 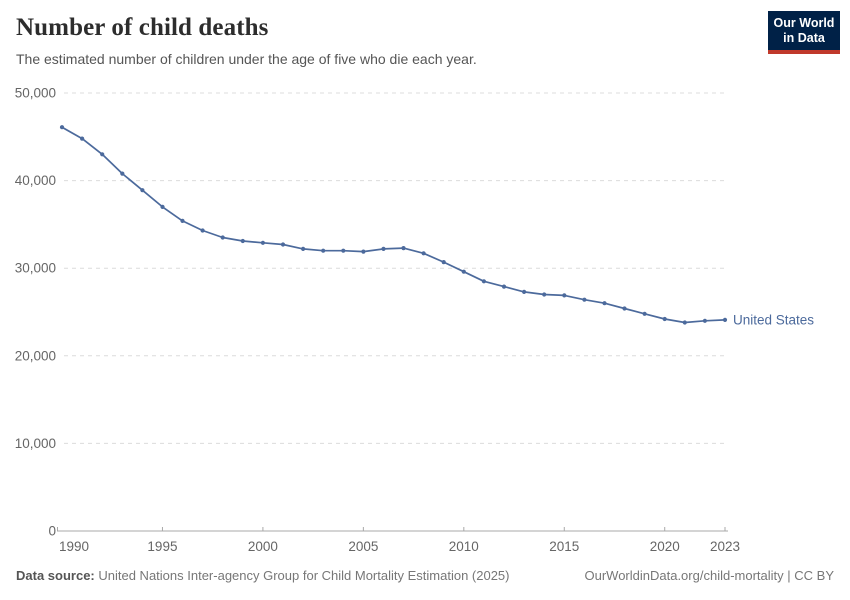 I want to click on owid-logo-line2: in Data, so click(x=804, y=38).